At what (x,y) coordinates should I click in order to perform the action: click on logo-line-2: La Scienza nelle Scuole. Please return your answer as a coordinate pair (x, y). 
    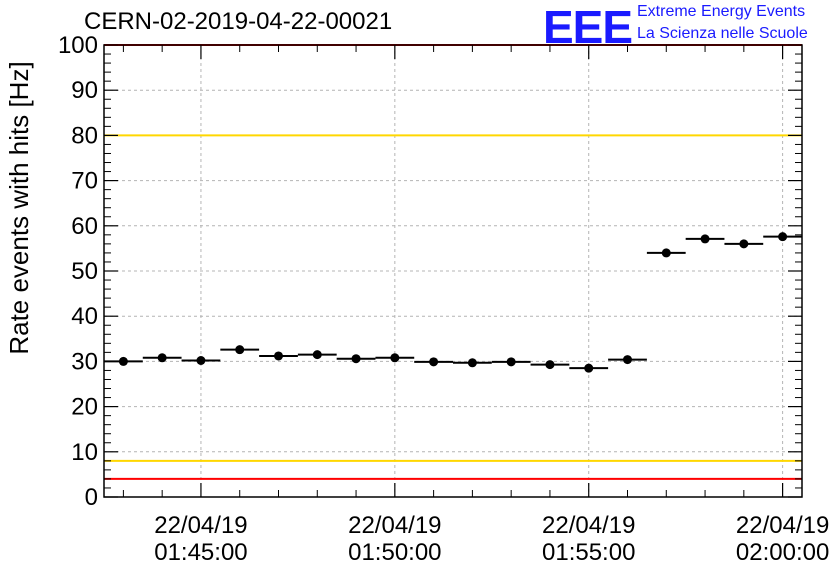
    Looking at the image, I should click on (722, 33).